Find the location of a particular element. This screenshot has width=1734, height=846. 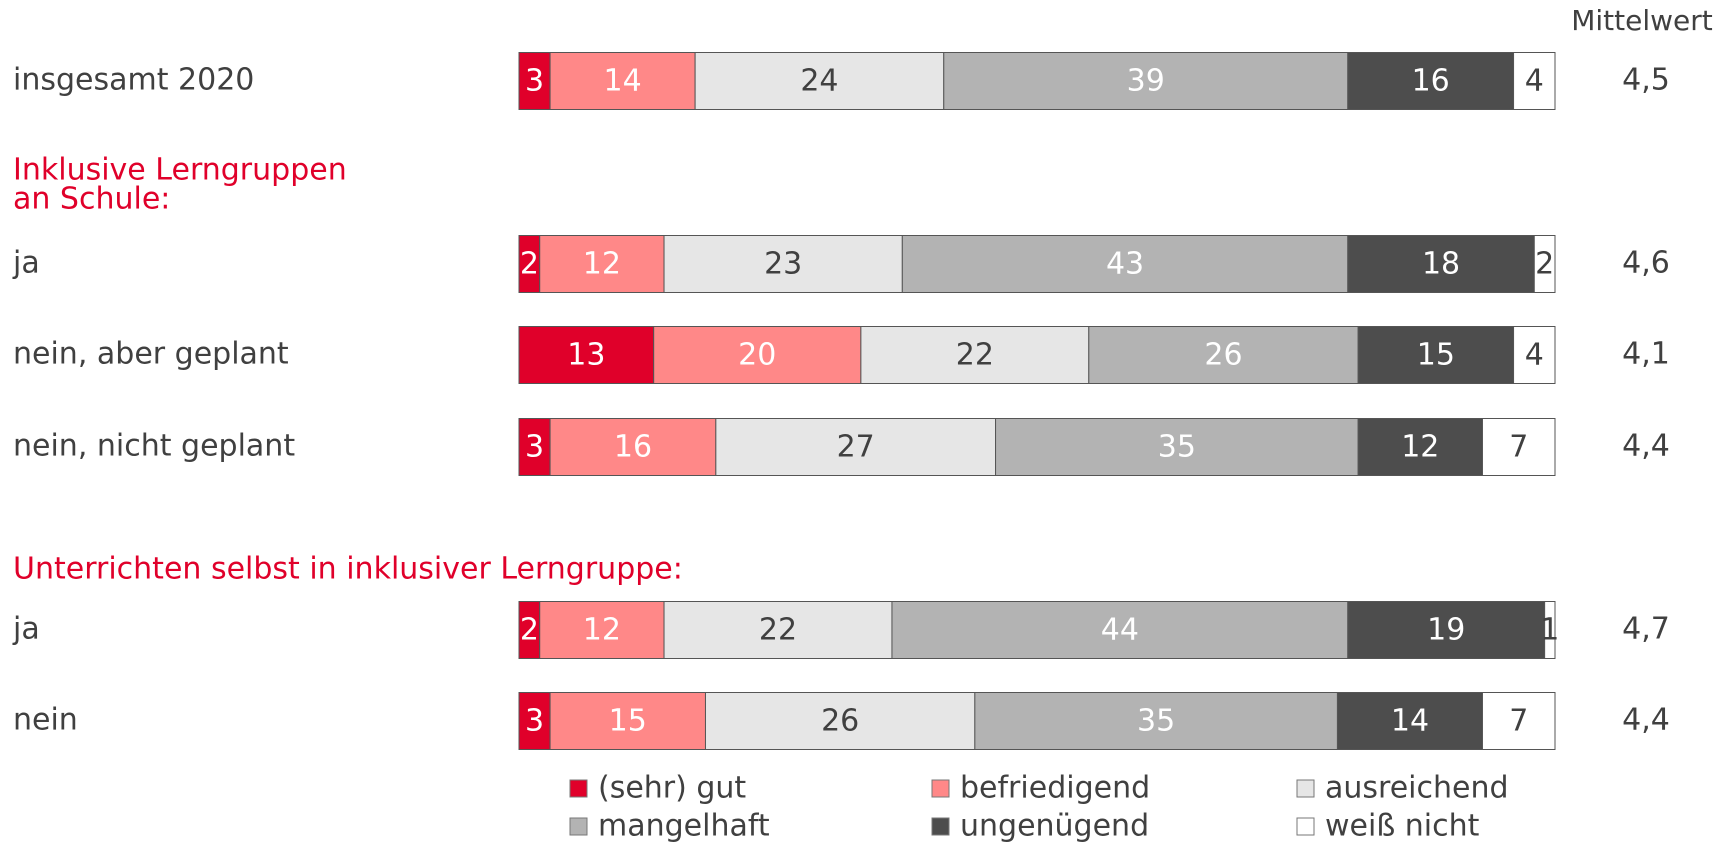

mean-value: 4,1 is located at coordinates (1646, 354).